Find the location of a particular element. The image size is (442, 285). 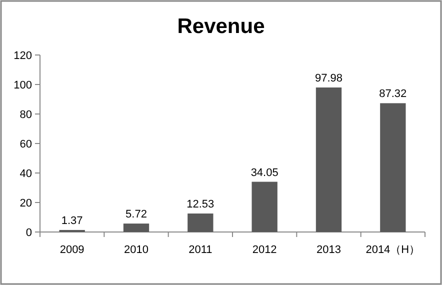

data-label: 34.05 is located at coordinates (264, 172).